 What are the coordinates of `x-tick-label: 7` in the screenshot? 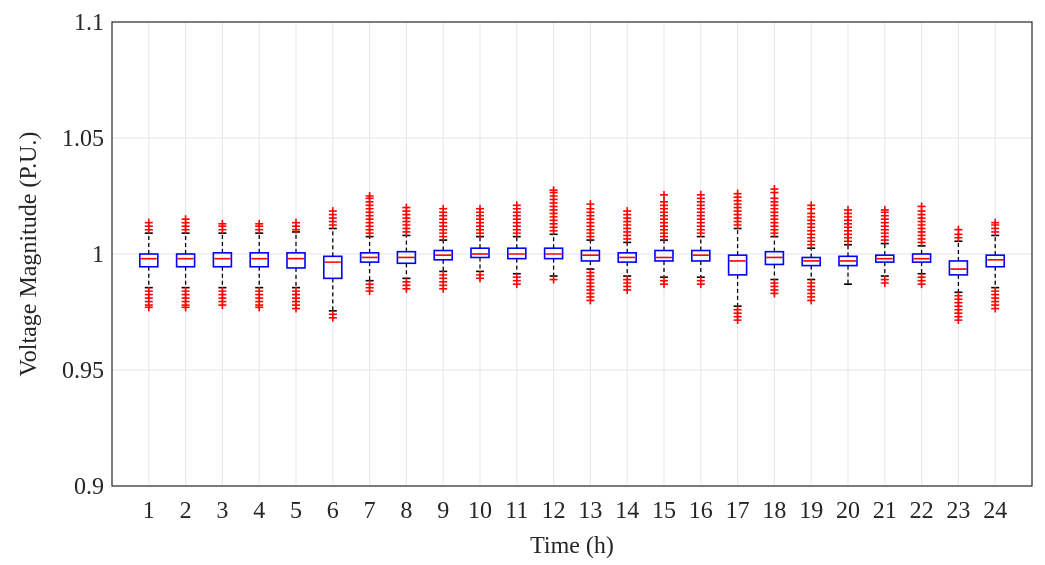 It's located at (370, 511).